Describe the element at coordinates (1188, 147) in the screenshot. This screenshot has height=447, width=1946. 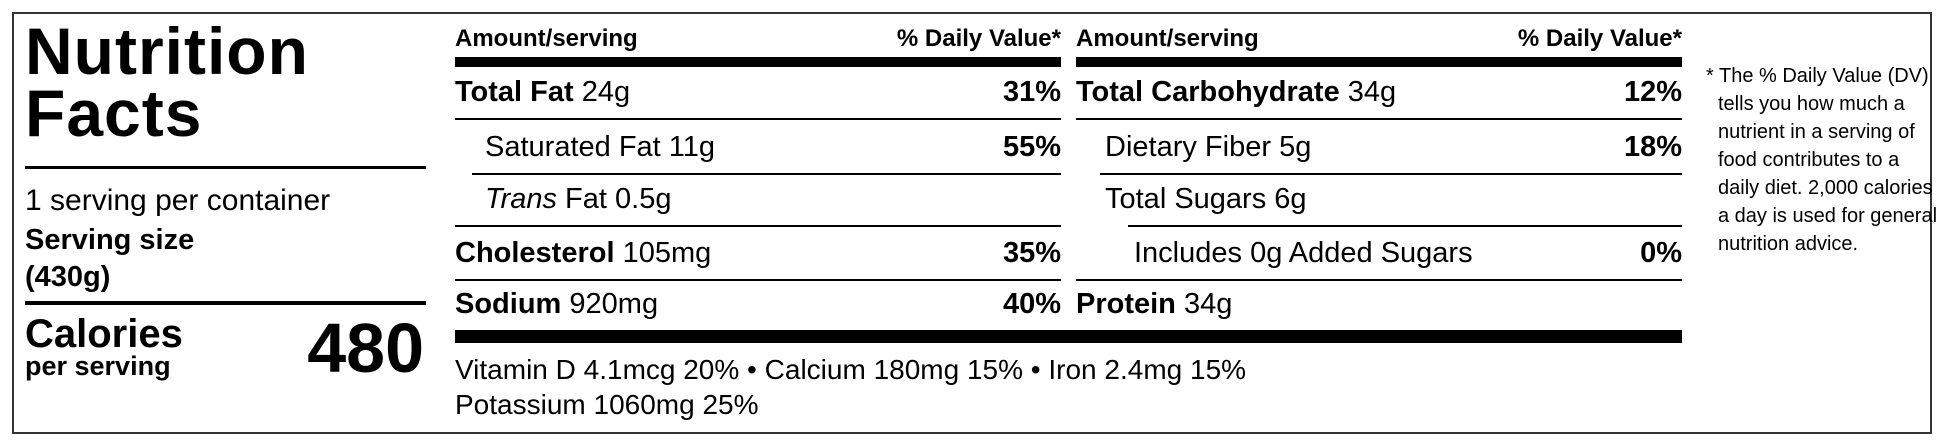
I see `nutrient-name: Dietary Fiber` at that location.